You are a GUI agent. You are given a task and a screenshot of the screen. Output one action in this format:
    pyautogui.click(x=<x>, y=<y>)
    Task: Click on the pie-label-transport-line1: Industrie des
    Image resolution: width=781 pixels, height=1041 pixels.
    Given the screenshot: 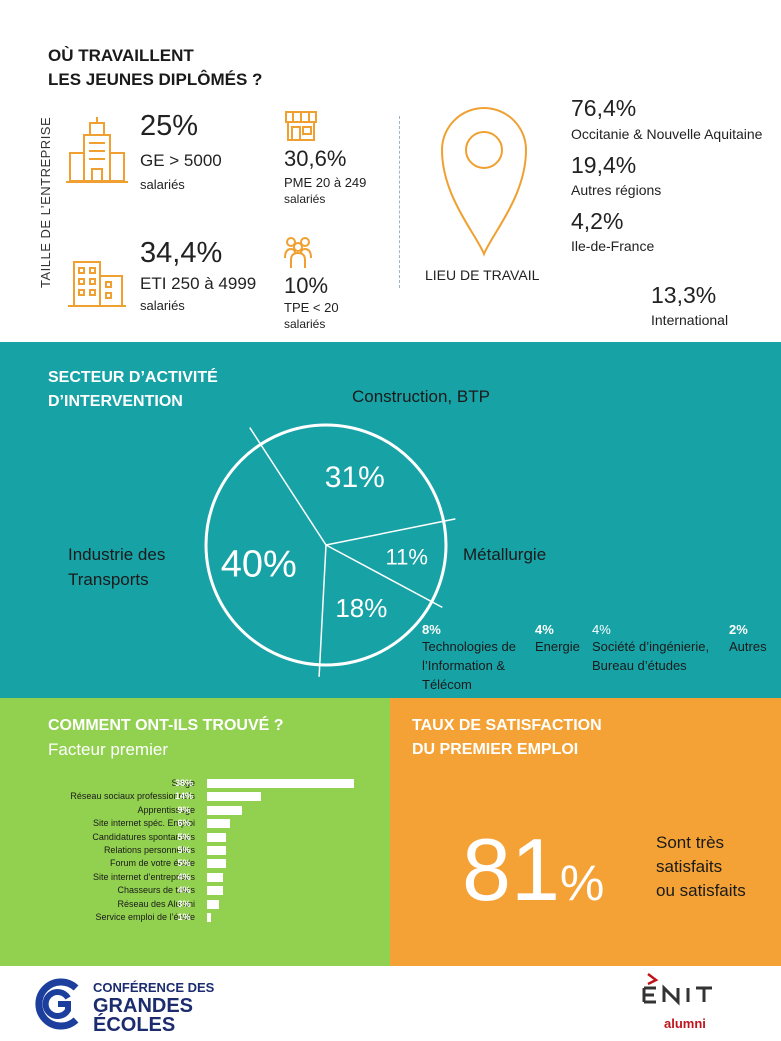 What is the action you would take?
    pyautogui.click(x=117, y=554)
    